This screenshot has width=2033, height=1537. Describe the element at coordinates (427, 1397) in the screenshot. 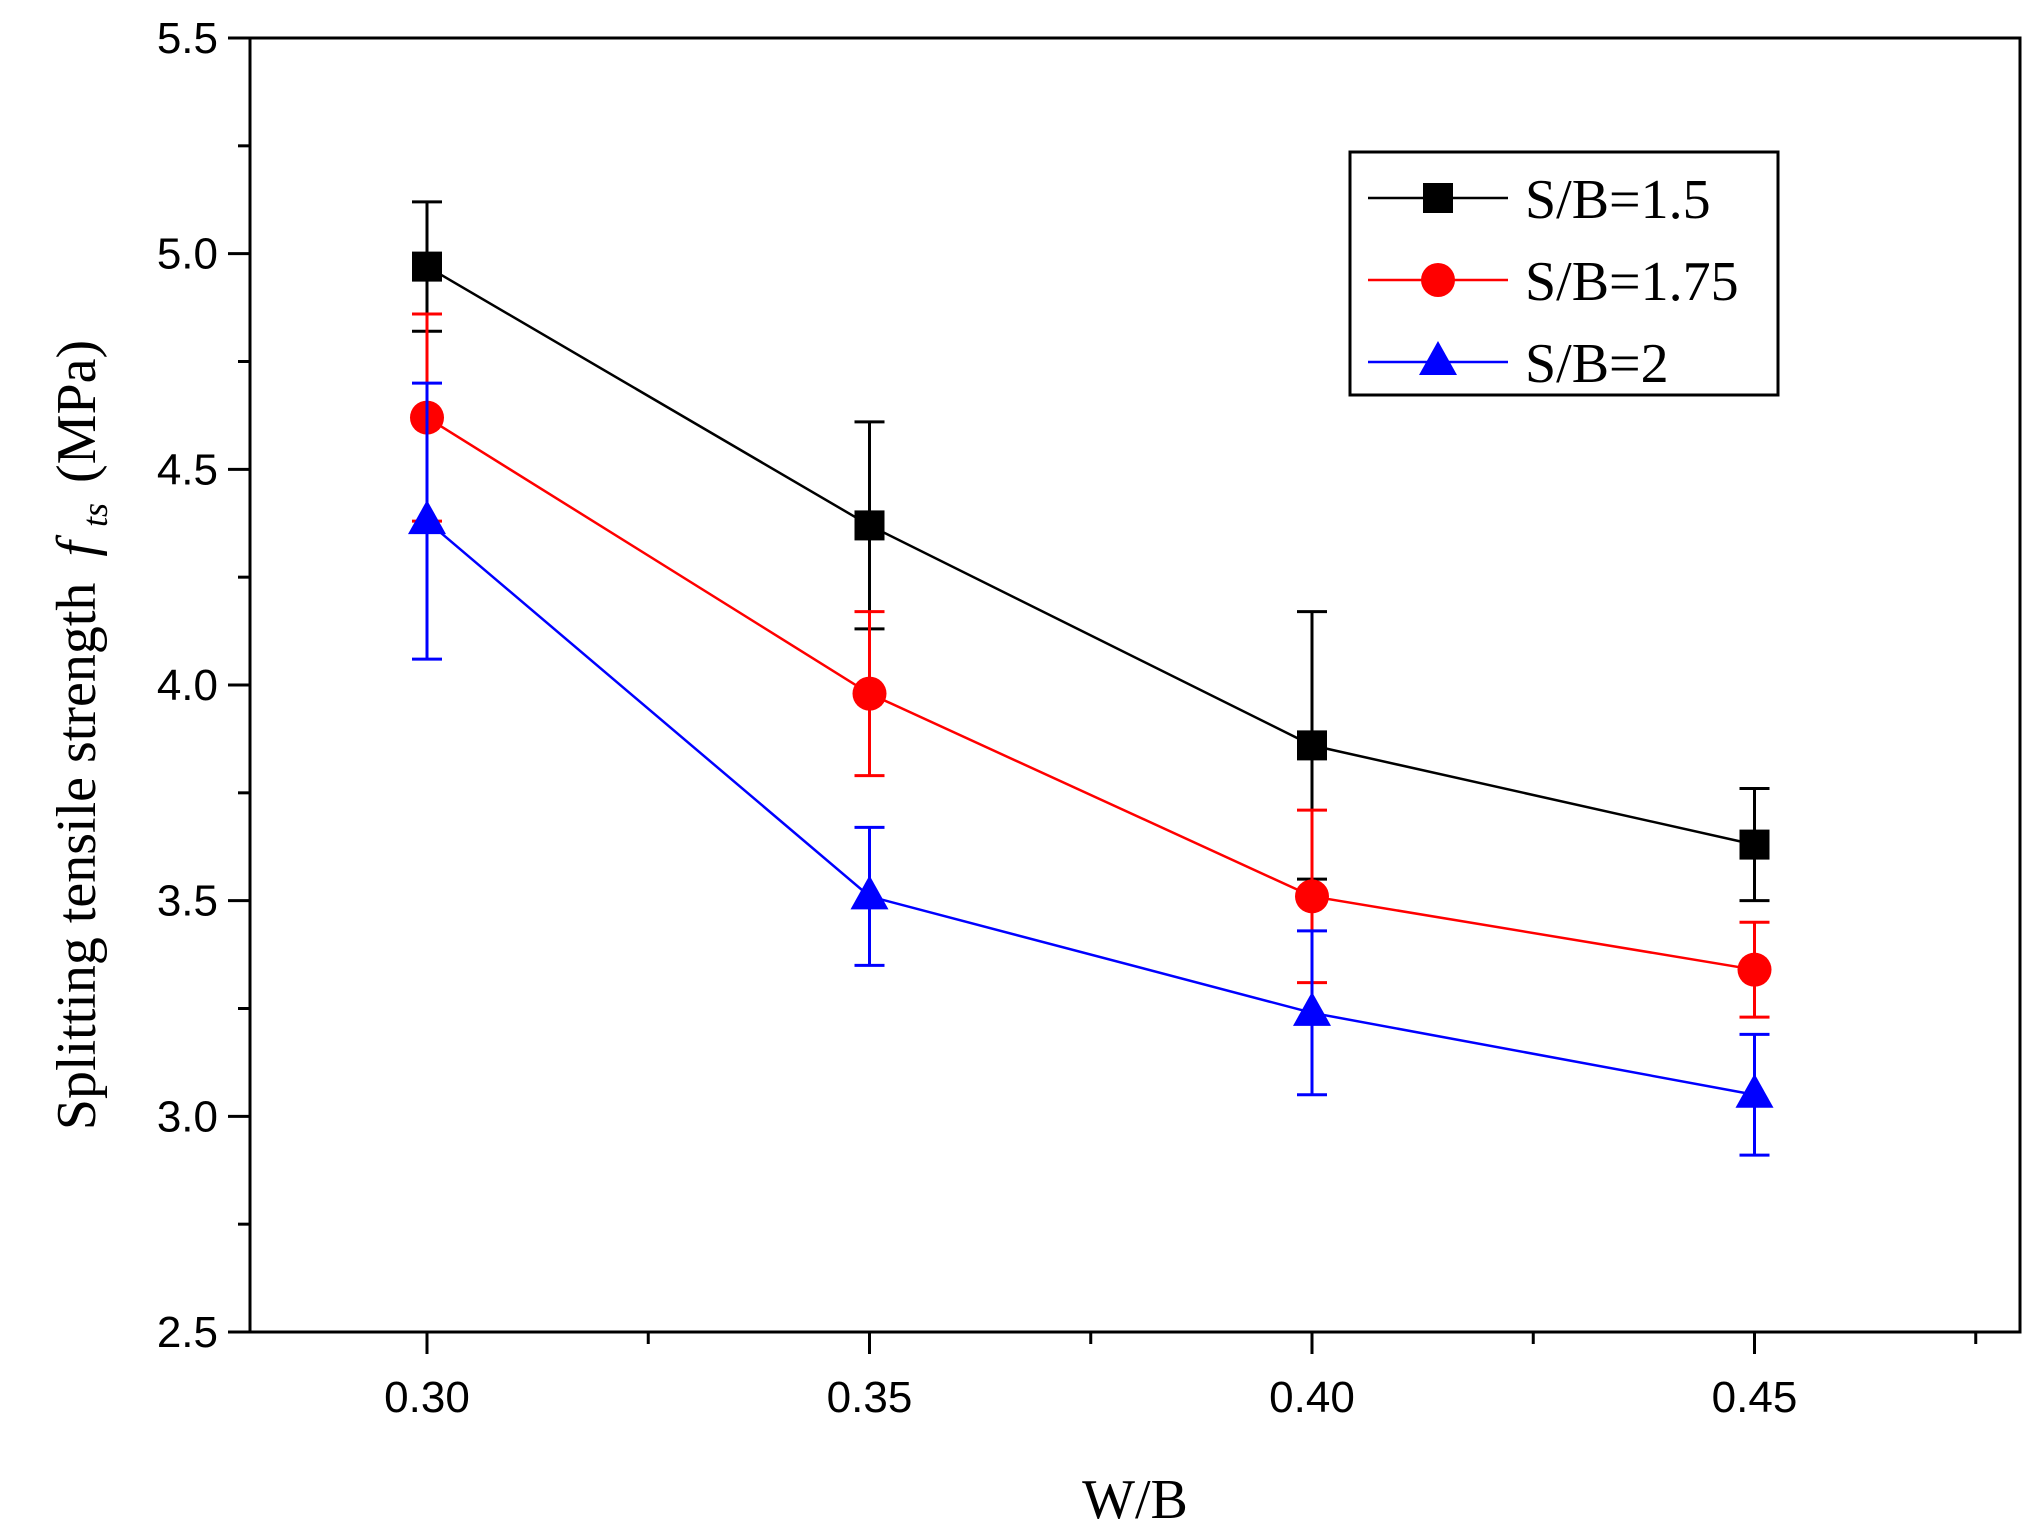

I see `x-tick-label: 0.30` at that location.